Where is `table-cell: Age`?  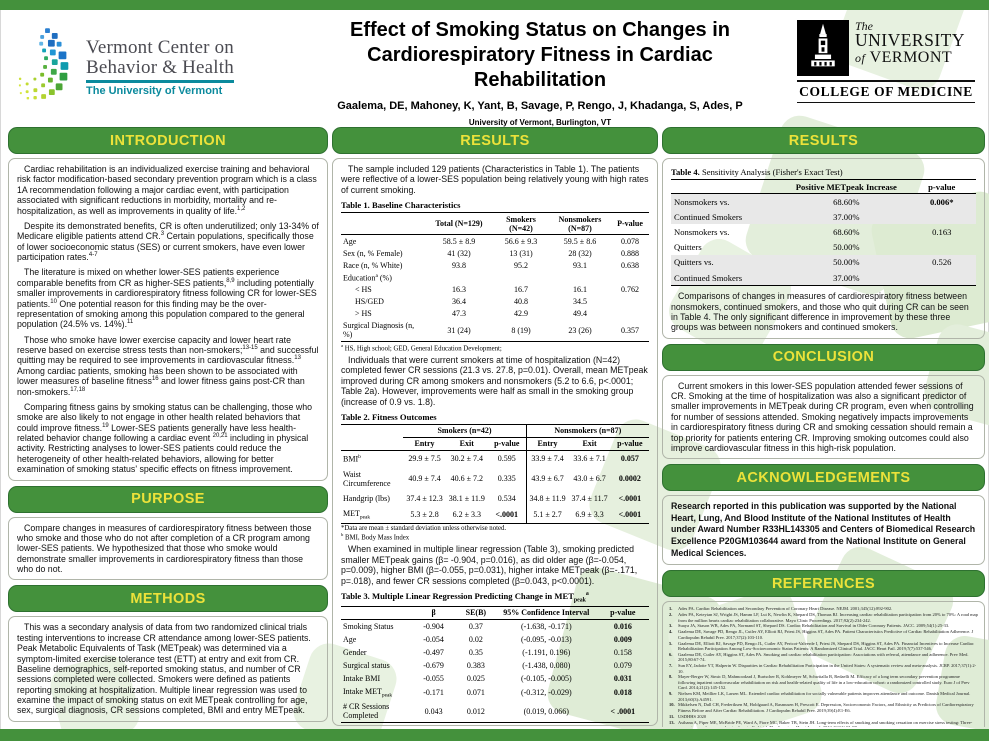 table-cell: Age is located at coordinates (350, 241).